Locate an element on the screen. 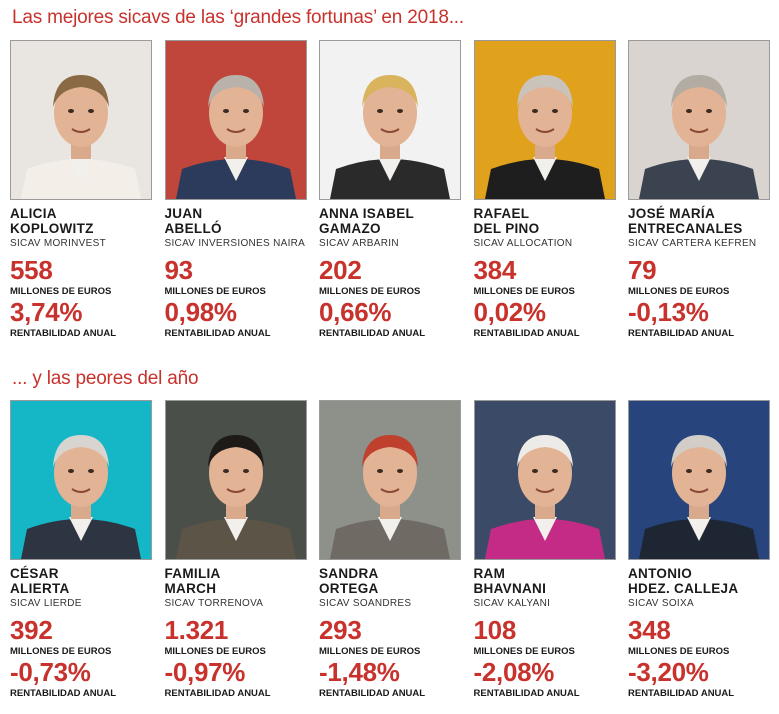 This screenshot has width=779, height=714. person-name-line: FAMILIA is located at coordinates (192, 573).